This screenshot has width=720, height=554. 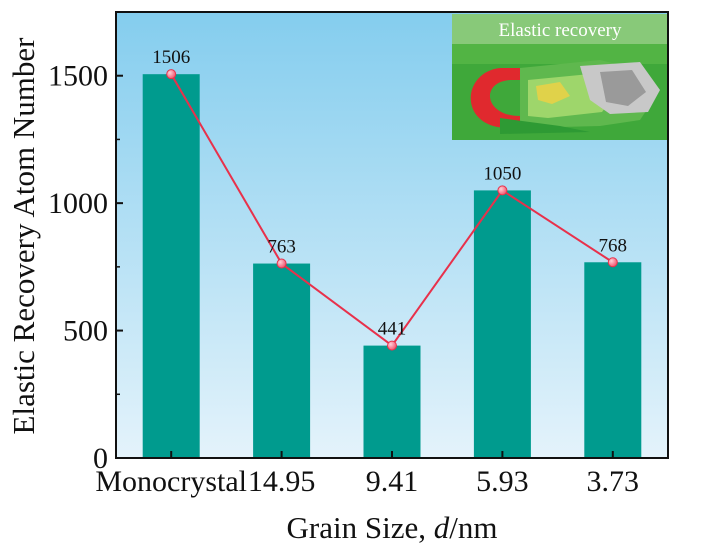 What do you see at coordinates (78, 203) in the screenshot?
I see `y-tick-label: 1000` at bounding box center [78, 203].